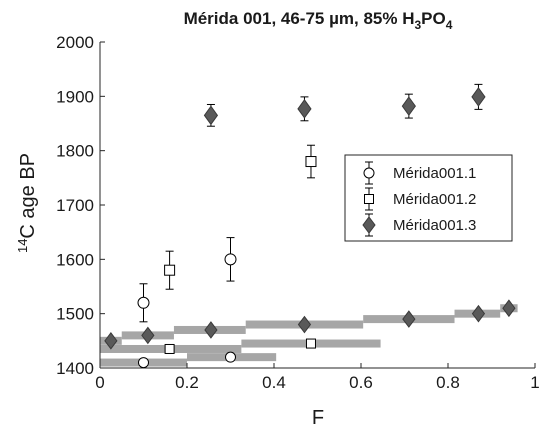 The height and width of the screenshot is (432, 540). I want to click on x-tick-label: 0.4, so click(274, 382).